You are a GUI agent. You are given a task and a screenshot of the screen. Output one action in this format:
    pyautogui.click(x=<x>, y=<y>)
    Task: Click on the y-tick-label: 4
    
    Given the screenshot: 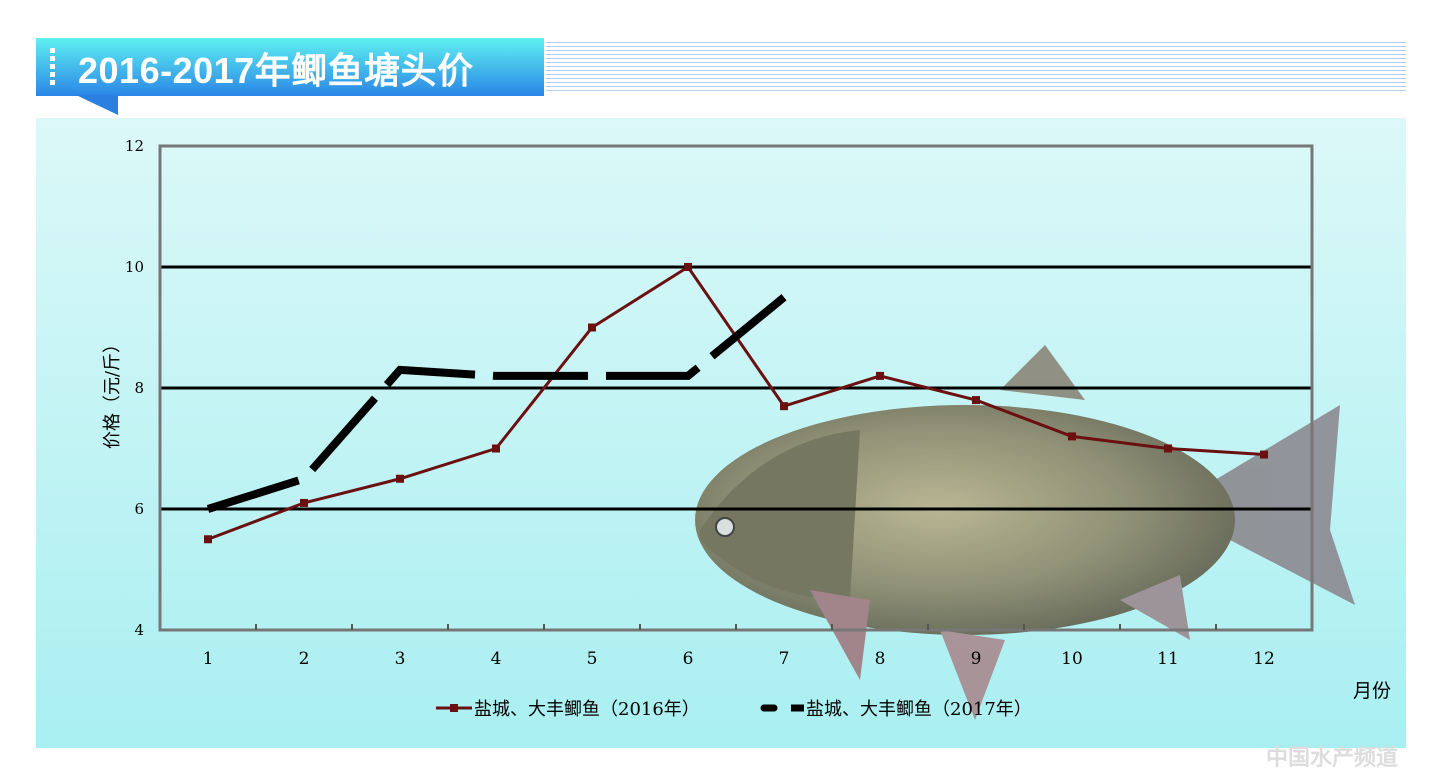 What is the action you would take?
    pyautogui.click(x=139, y=630)
    